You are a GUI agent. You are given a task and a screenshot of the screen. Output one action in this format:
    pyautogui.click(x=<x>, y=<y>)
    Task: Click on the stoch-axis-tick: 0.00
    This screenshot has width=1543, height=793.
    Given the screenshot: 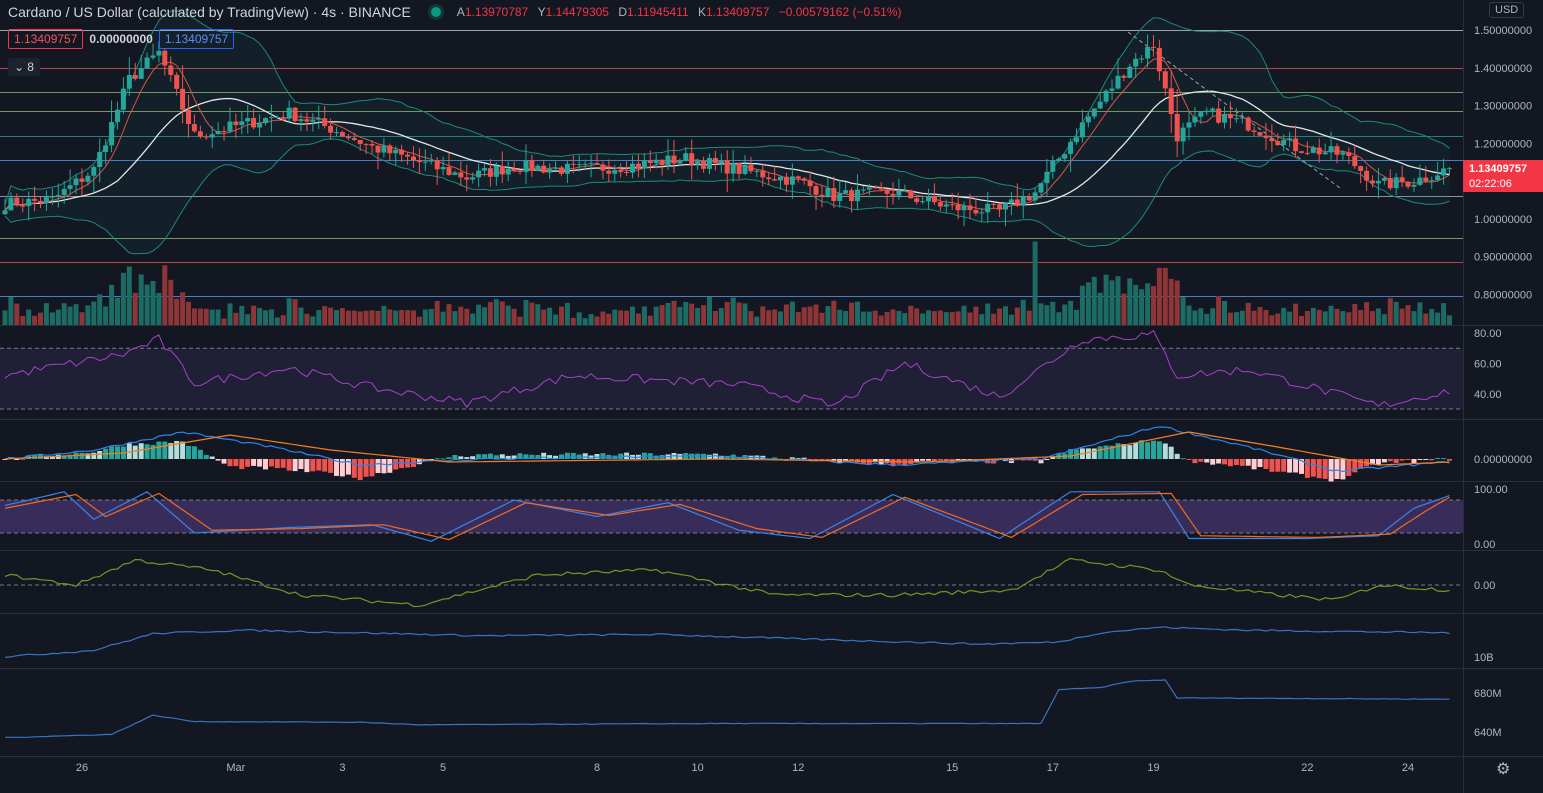 What is the action you would take?
    pyautogui.click(x=1484, y=545)
    